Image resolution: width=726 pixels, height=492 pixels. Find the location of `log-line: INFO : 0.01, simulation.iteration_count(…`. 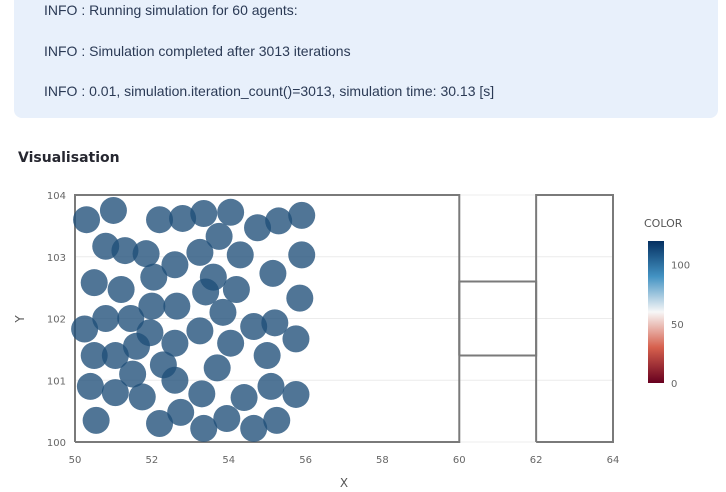

log-line: INFO : 0.01, simulation.iteration_count(… is located at coordinates (269, 91).